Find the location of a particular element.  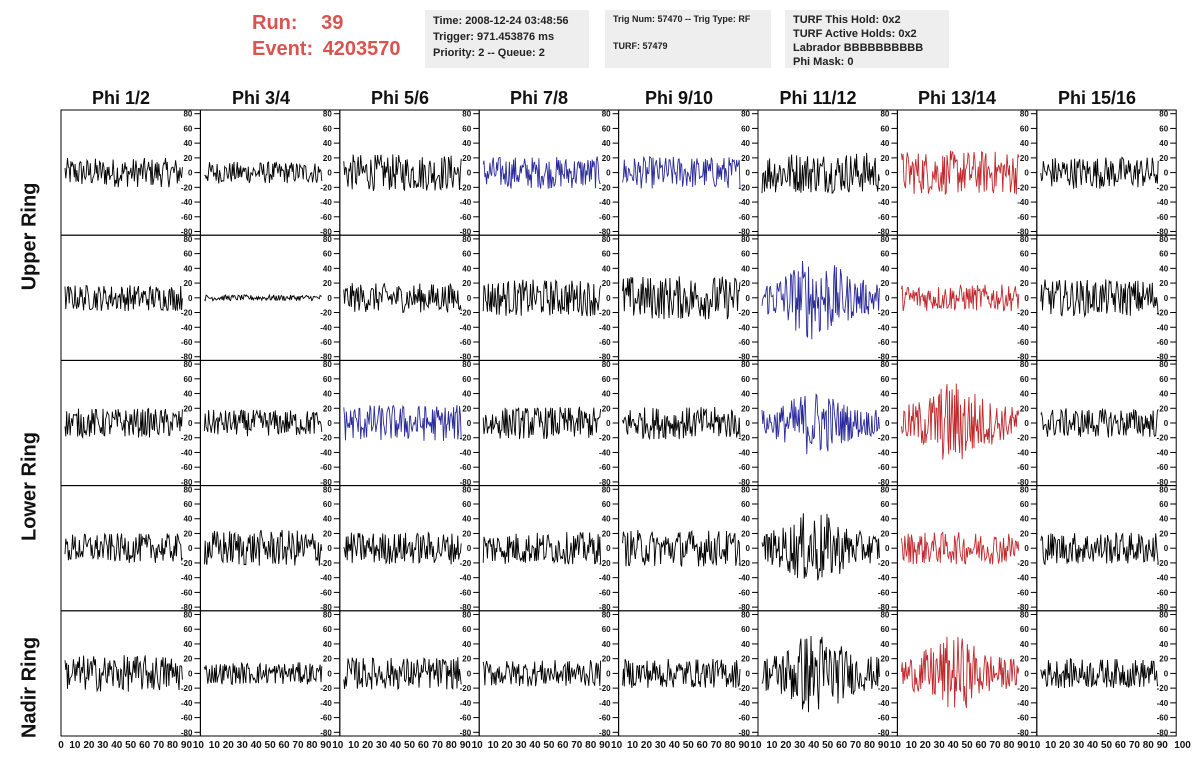

panel-r2-c3: 80 60 40 20 0 -20 -40 -60 -80 is located at coordinates (549, 423).